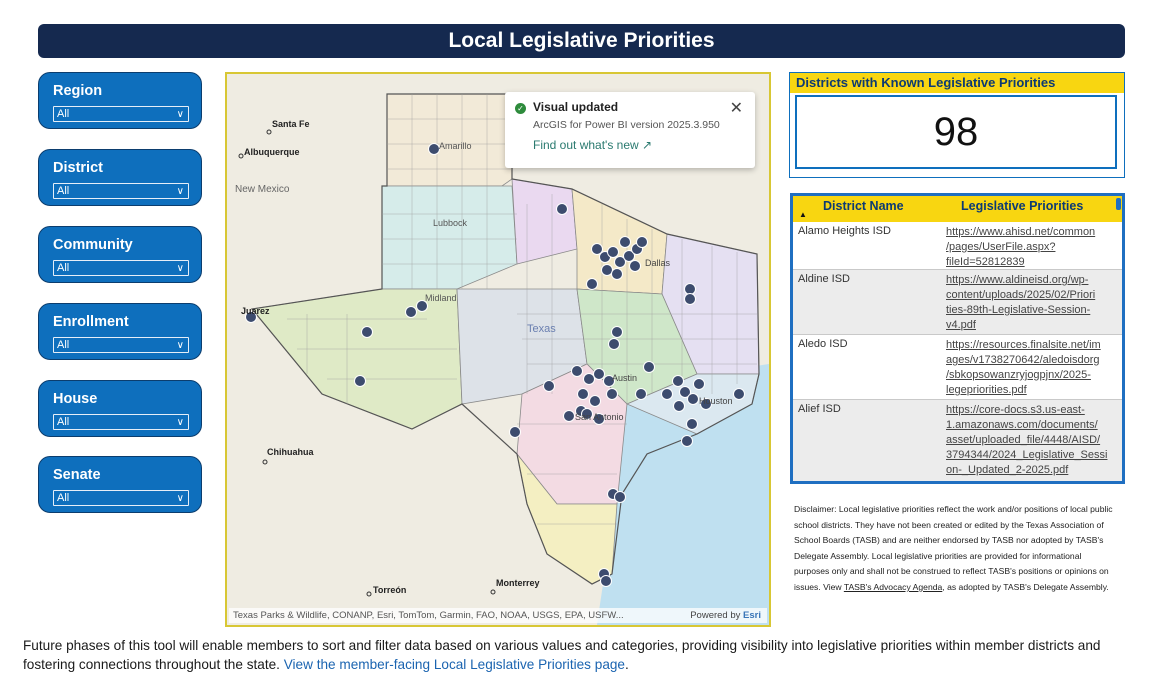 Image resolution: width=1158 pixels, height=689 pixels. I want to click on district-name: Alamo Heights ISD, so click(844, 231).